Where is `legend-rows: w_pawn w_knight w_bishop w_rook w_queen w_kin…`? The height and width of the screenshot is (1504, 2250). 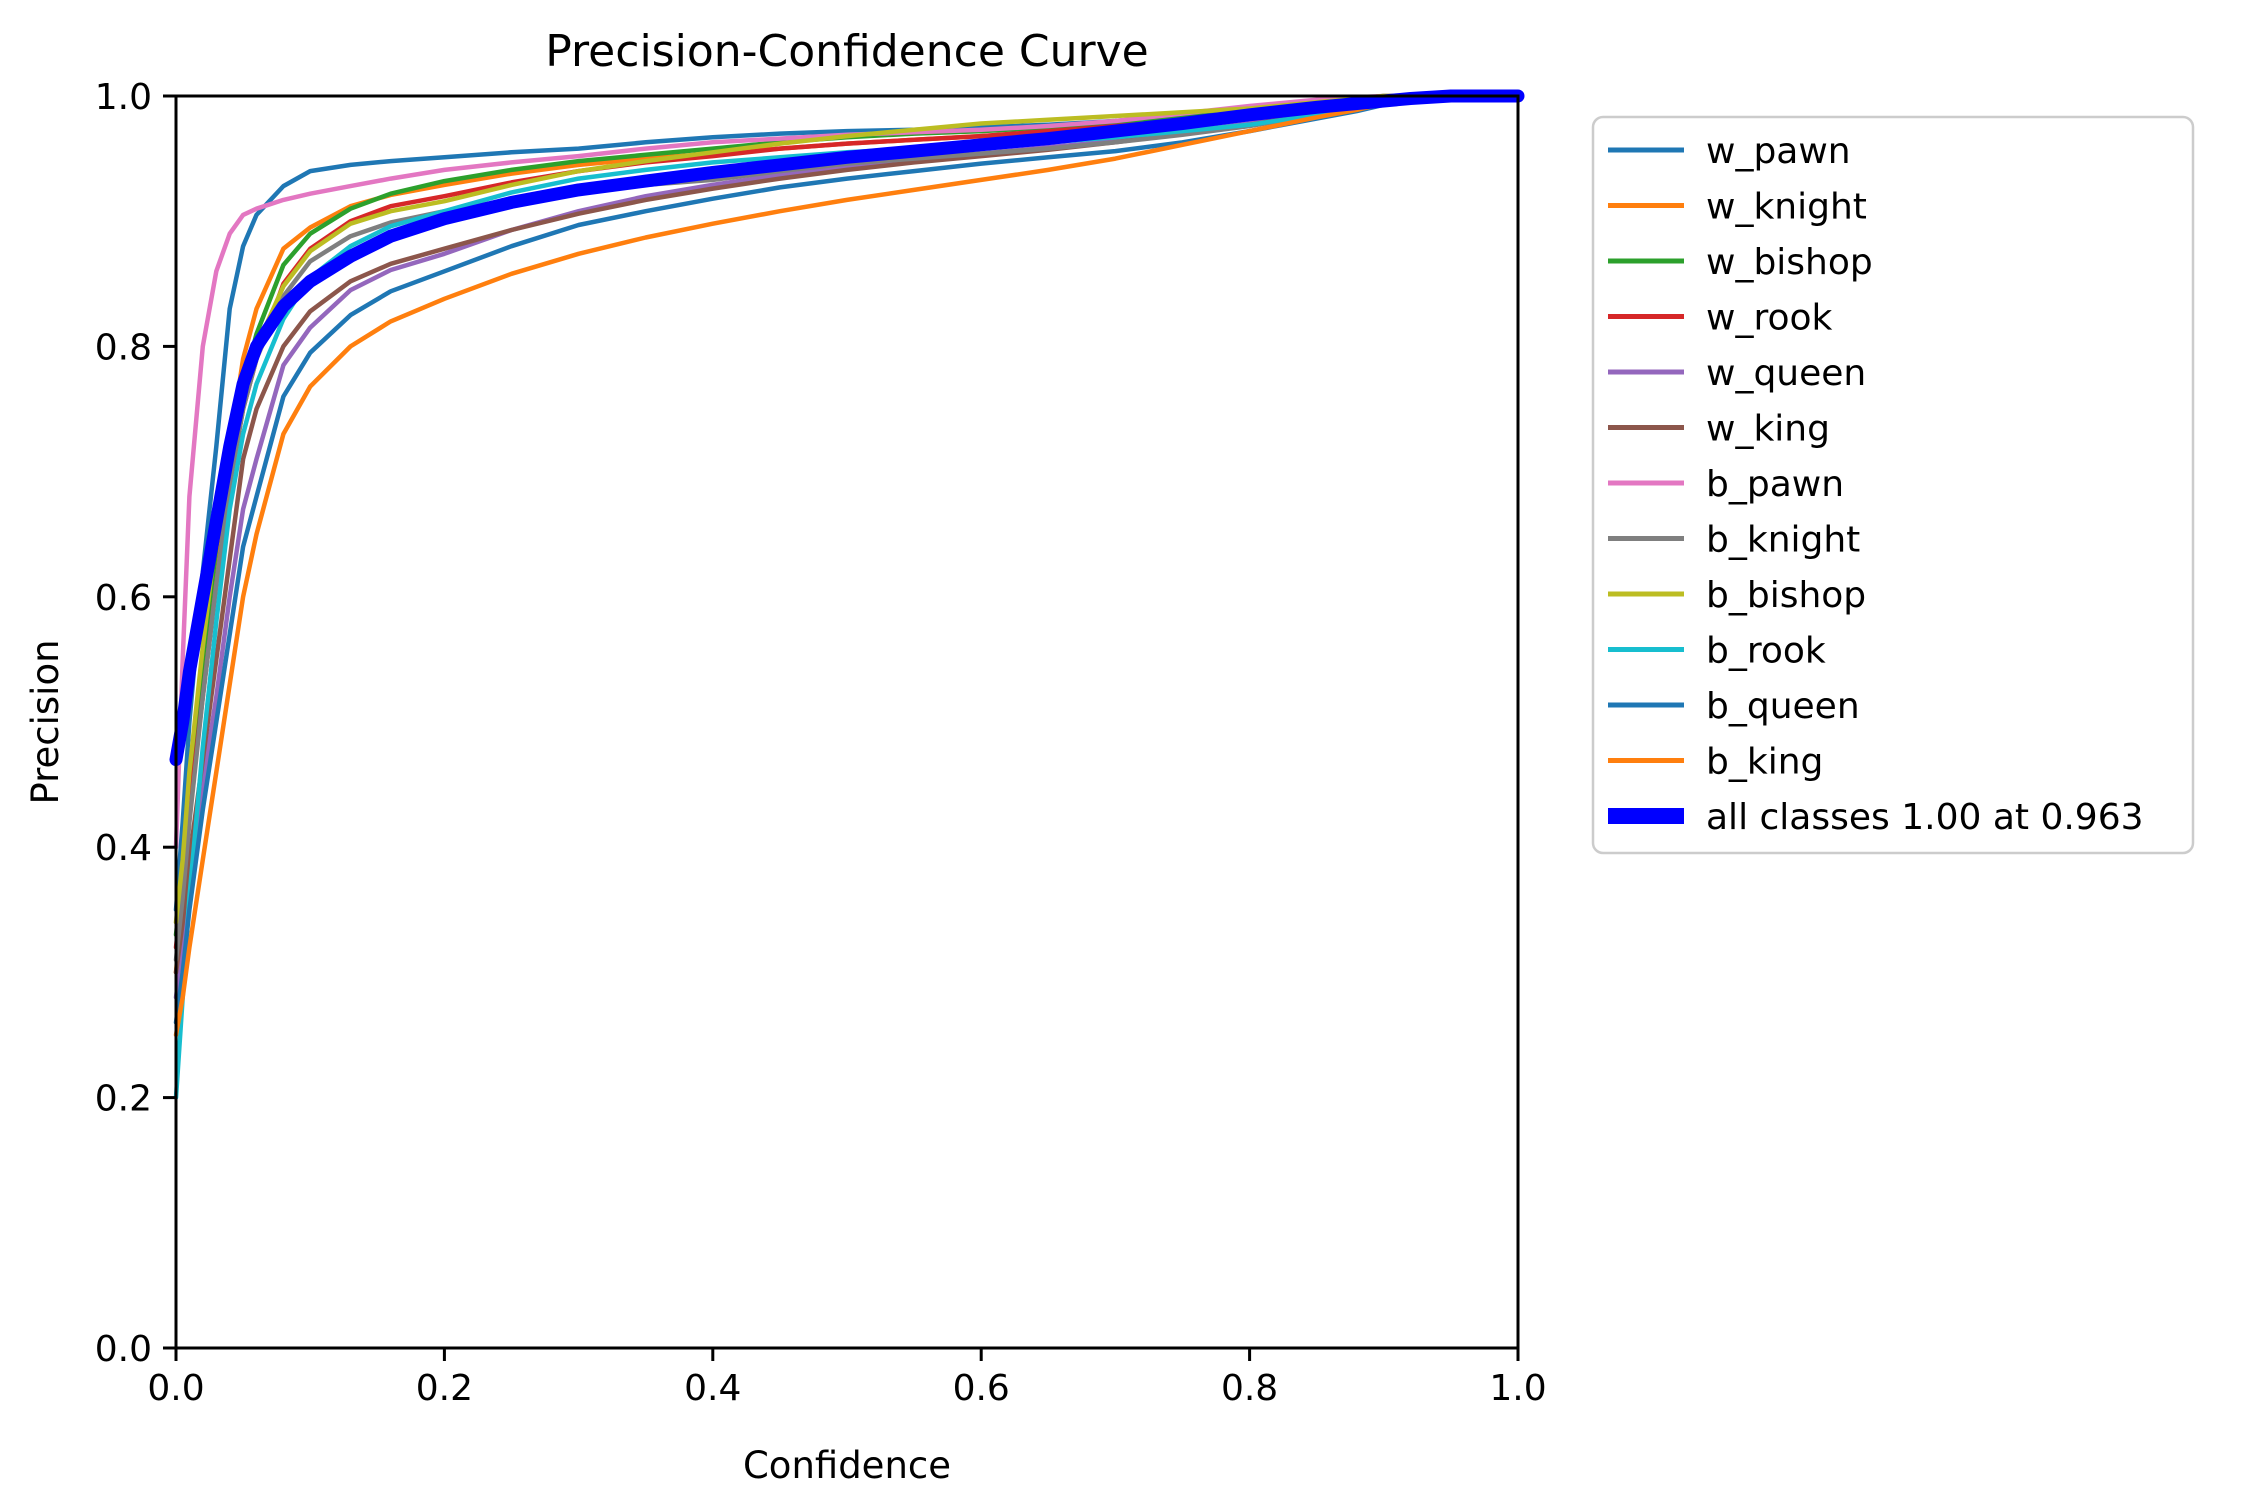 legend-rows: w_pawn w_knight w_bishop w_rook w_queen w_kin… is located at coordinates (1876, 484).